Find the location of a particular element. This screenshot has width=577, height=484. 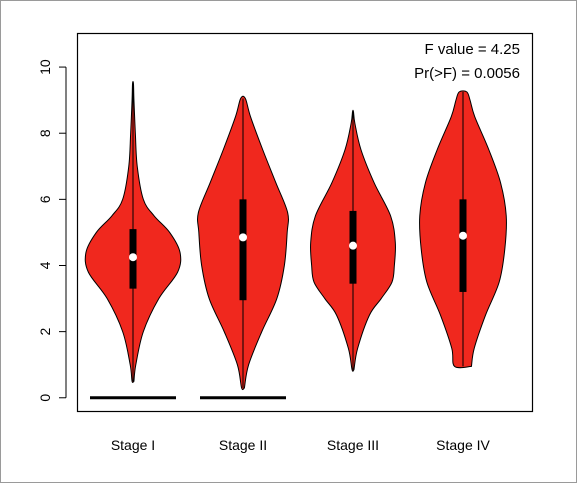

violin-stage-ii is located at coordinates (243, 247).